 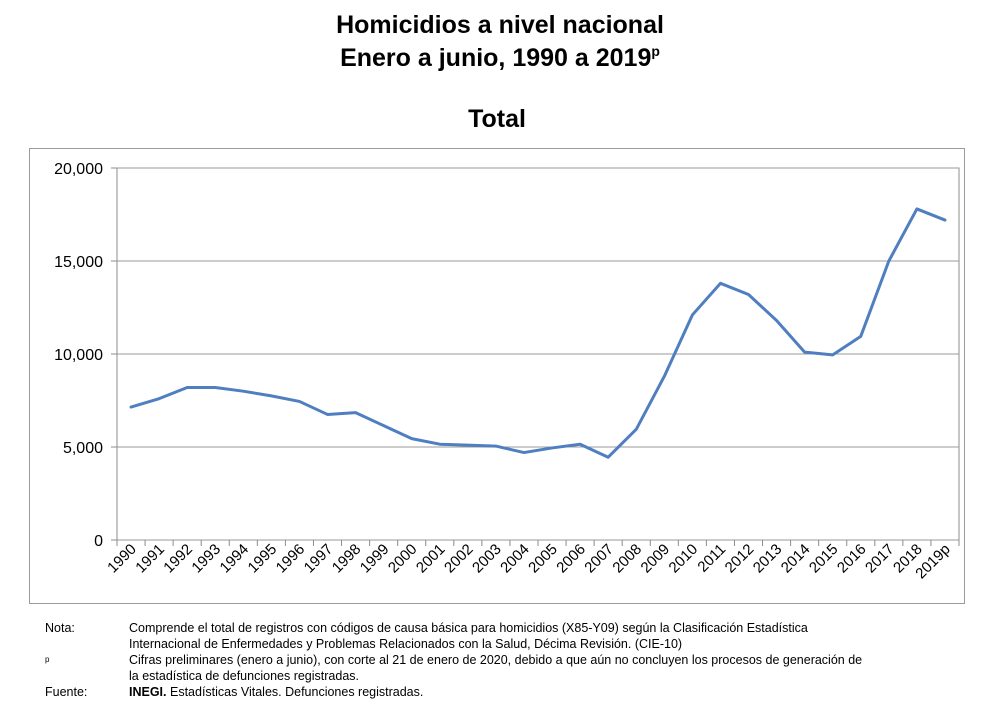 I want to click on y-tick-label: 5,000, so click(x=83, y=448).